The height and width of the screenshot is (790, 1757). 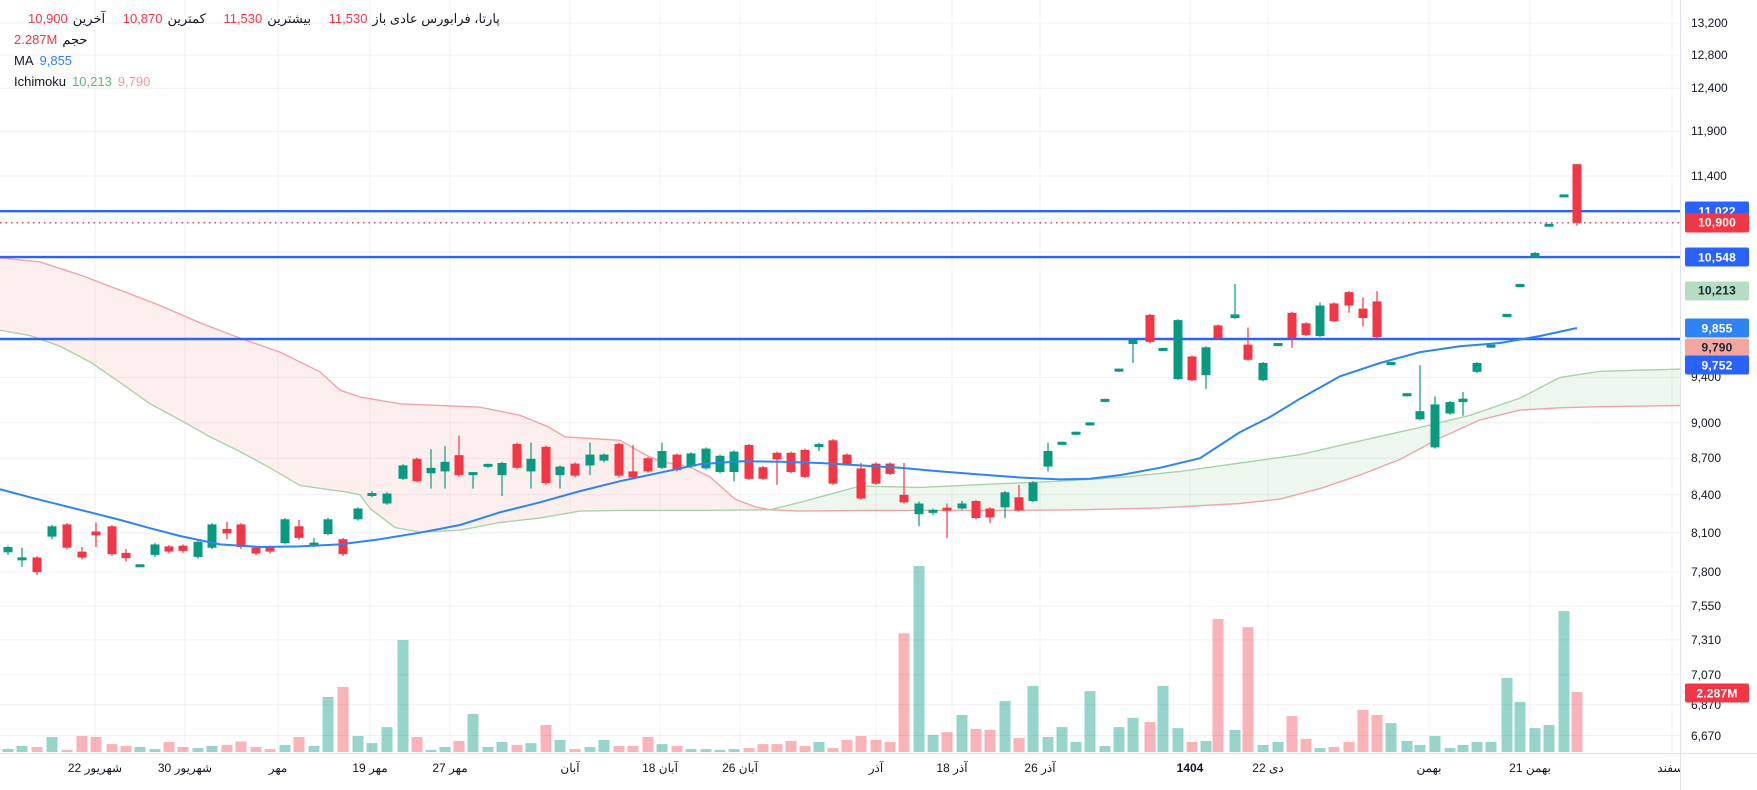 What do you see at coordinates (243, 18) in the screenshot?
I see `high-value: 11,530` at bounding box center [243, 18].